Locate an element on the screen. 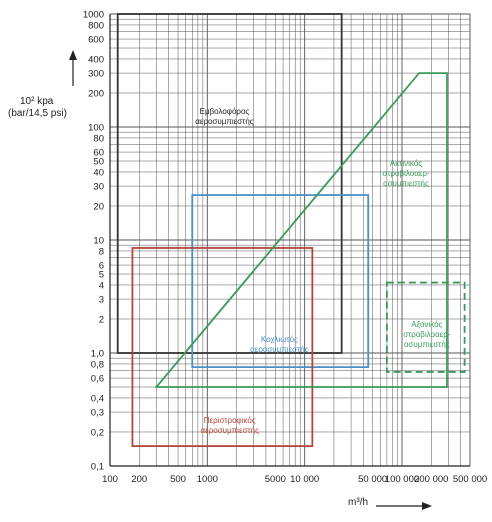 The width and height of the screenshot is (492, 522). x-axis-unit: m³/h is located at coordinates (358, 502).